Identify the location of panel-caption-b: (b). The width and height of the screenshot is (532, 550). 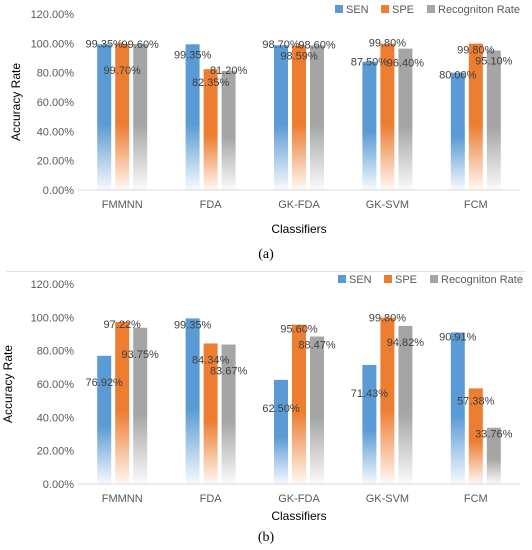
(266, 537).